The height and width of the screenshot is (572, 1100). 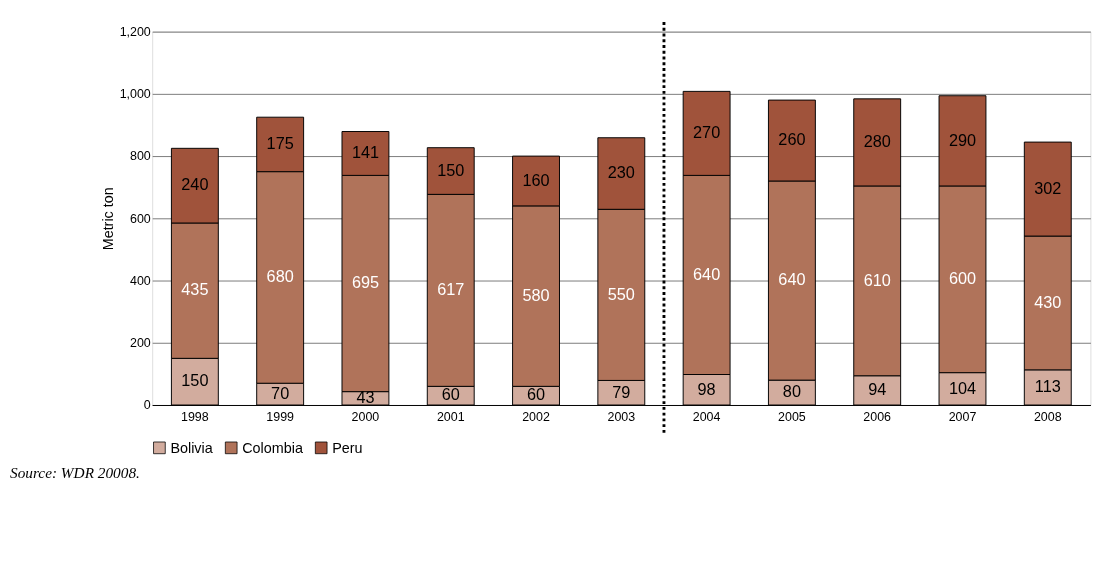 I want to click on data-label: 680, so click(x=280, y=276).